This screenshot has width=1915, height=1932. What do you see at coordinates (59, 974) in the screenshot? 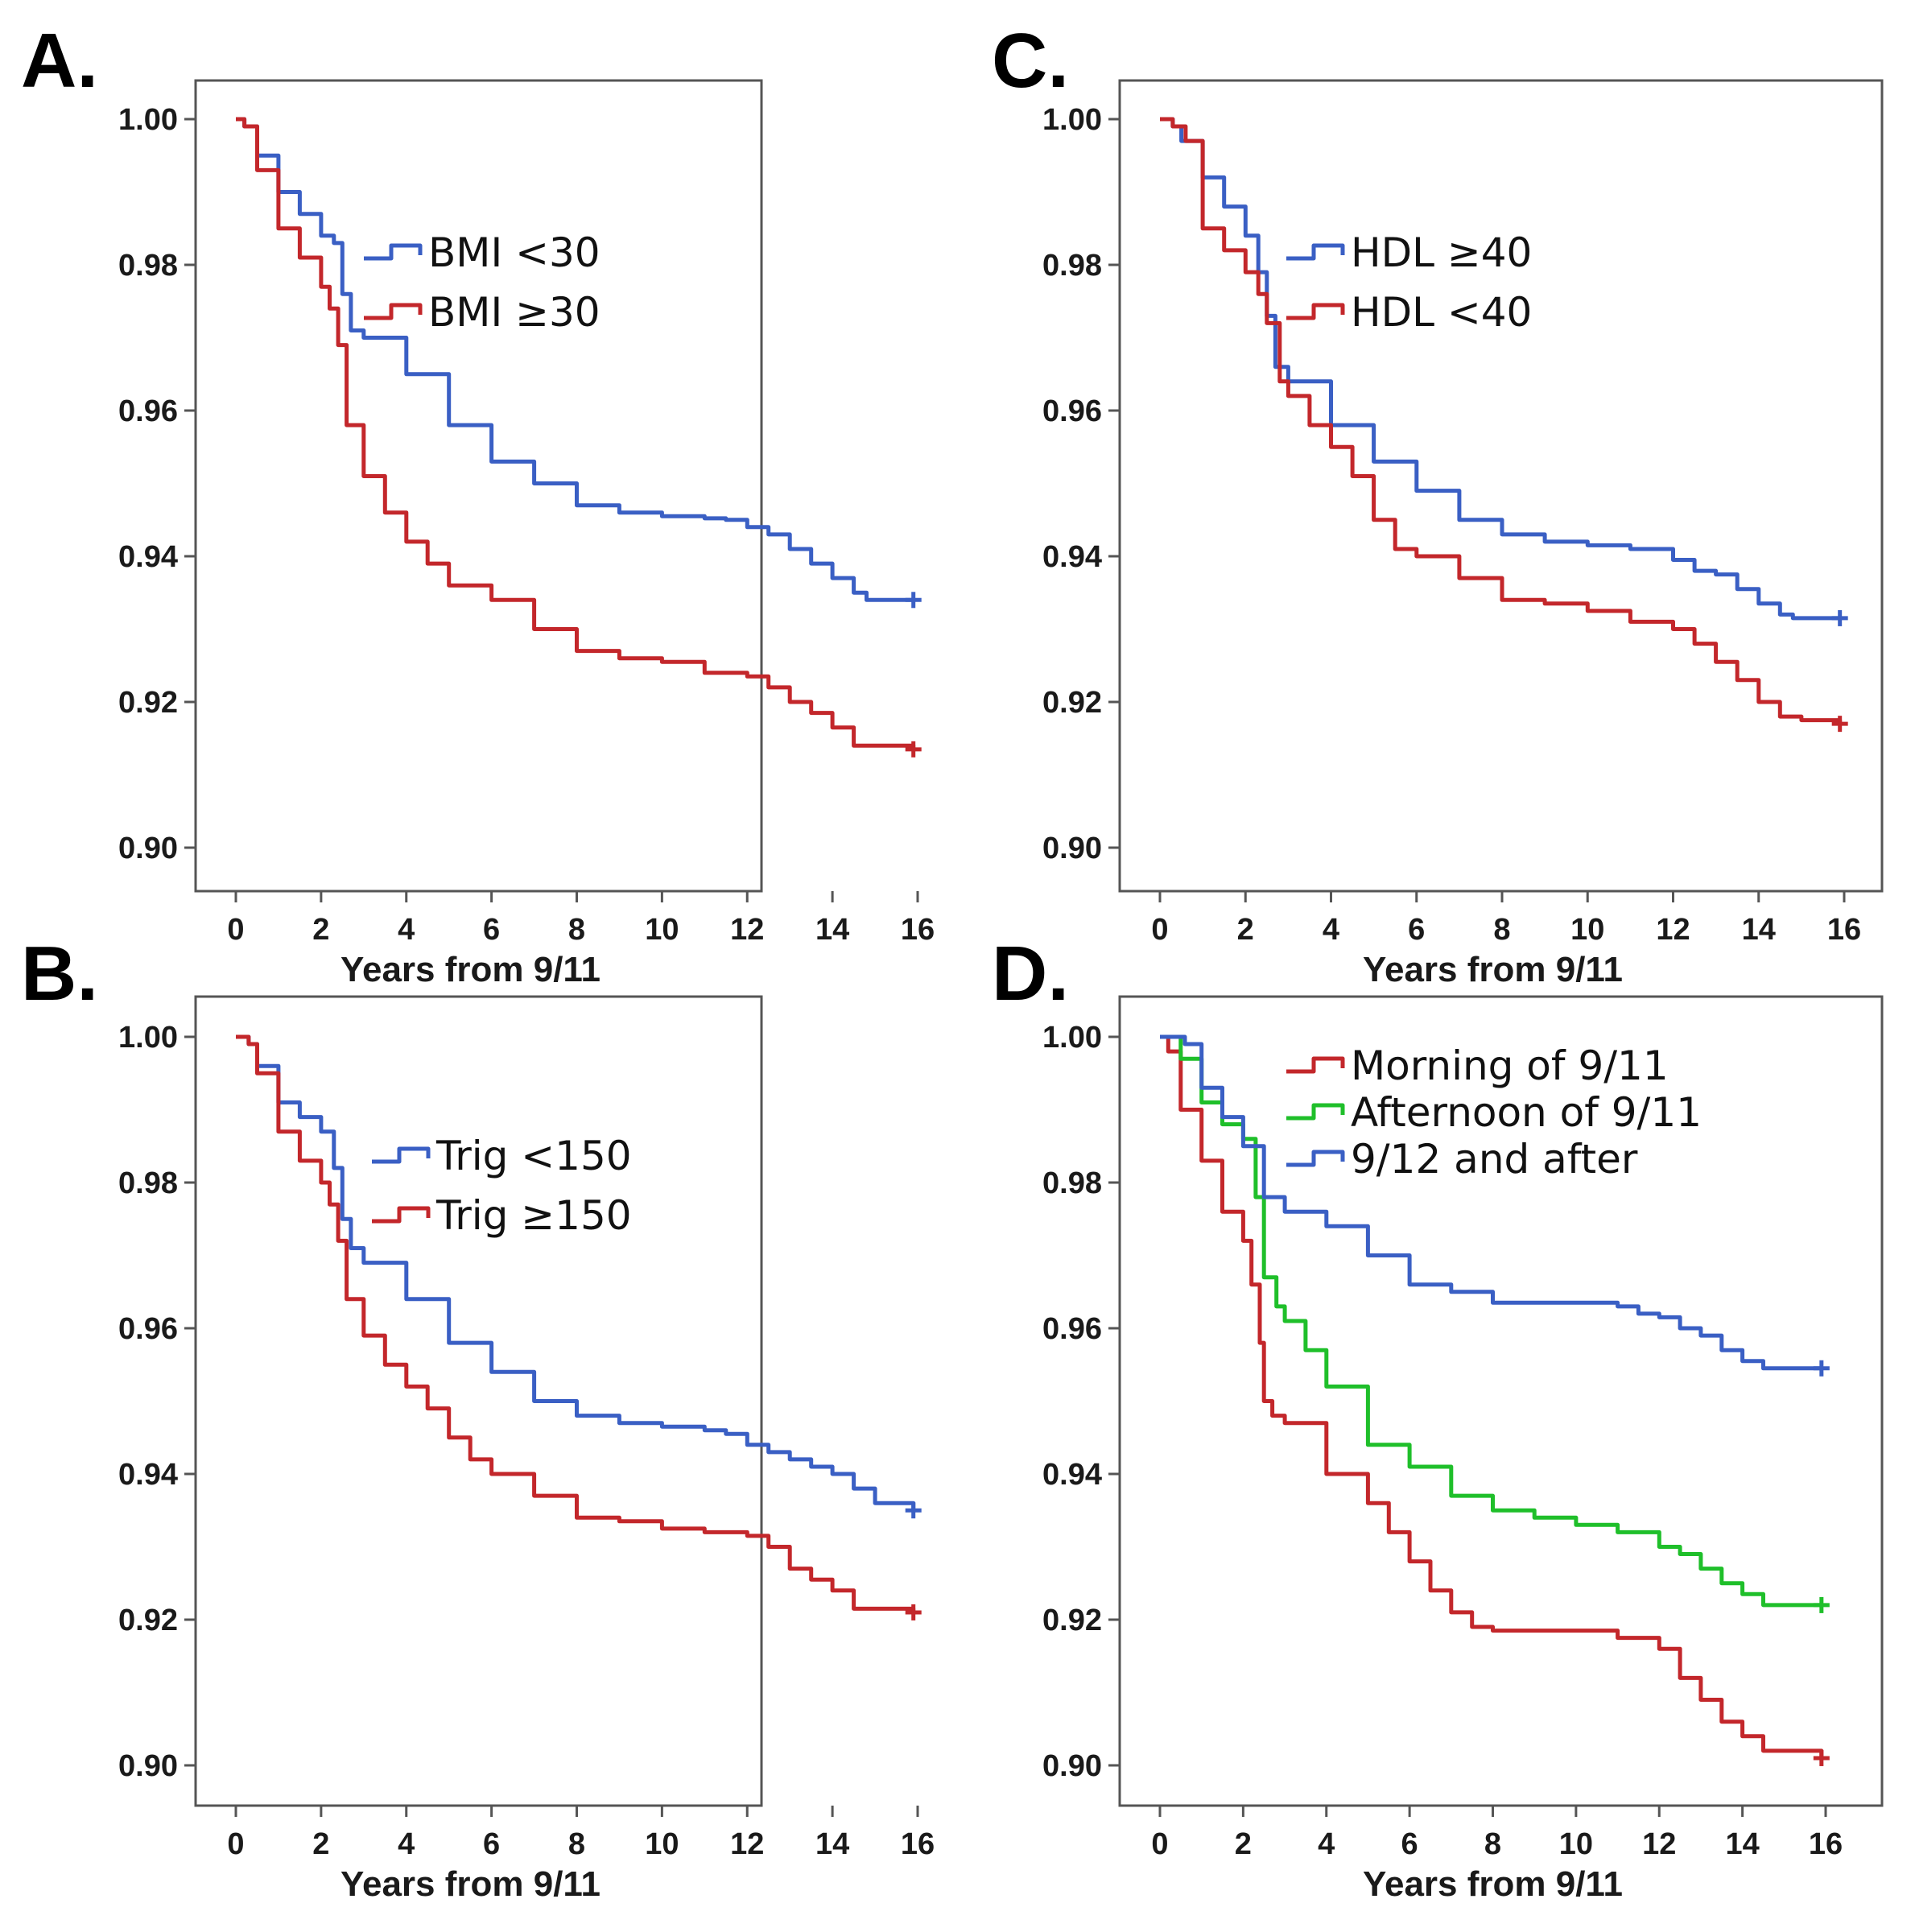
I see `panel-letter-b: B.` at bounding box center [59, 974].